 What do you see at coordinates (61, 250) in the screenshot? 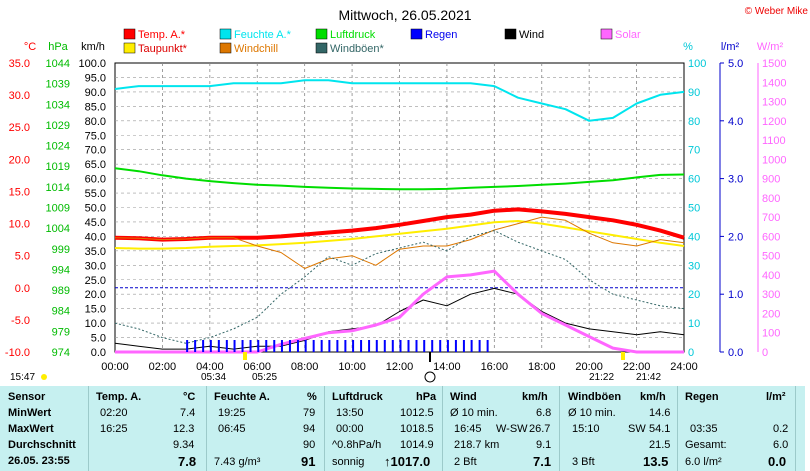
I see `tick-pressure-9: 999` at bounding box center [61, 250].